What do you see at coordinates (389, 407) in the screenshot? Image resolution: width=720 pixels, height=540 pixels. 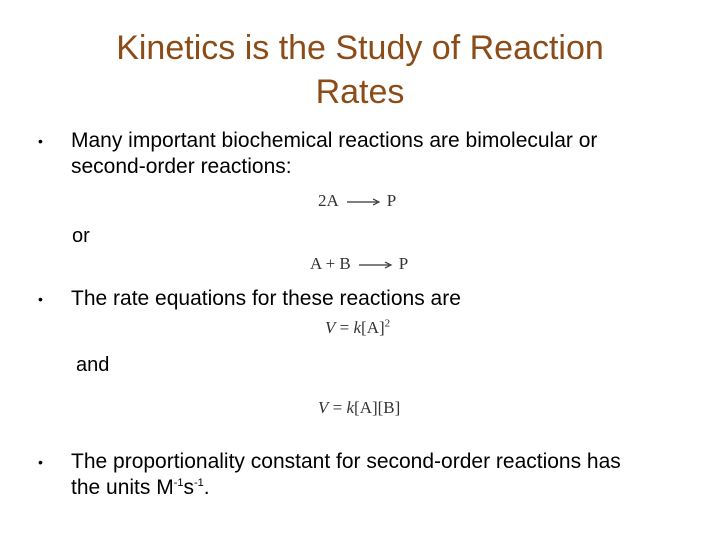 I see `concentration-term-b: [B]` at bounding box center [389, 407].